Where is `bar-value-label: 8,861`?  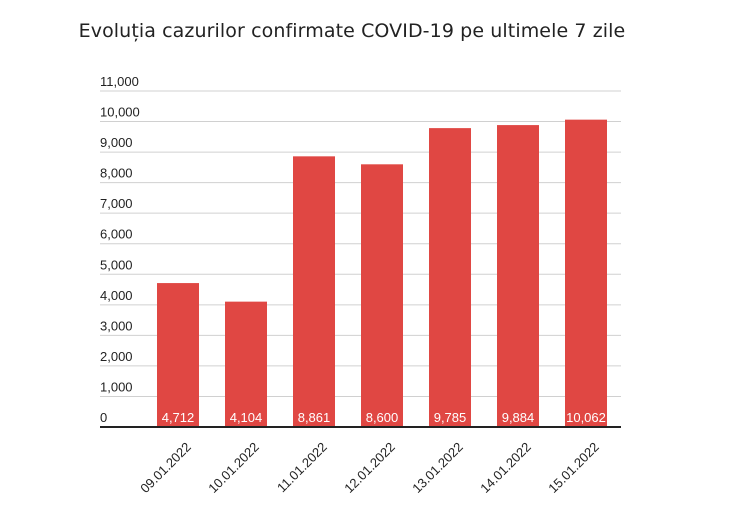 bar-value-label: 8,861 is located at coordinates (314, 417).